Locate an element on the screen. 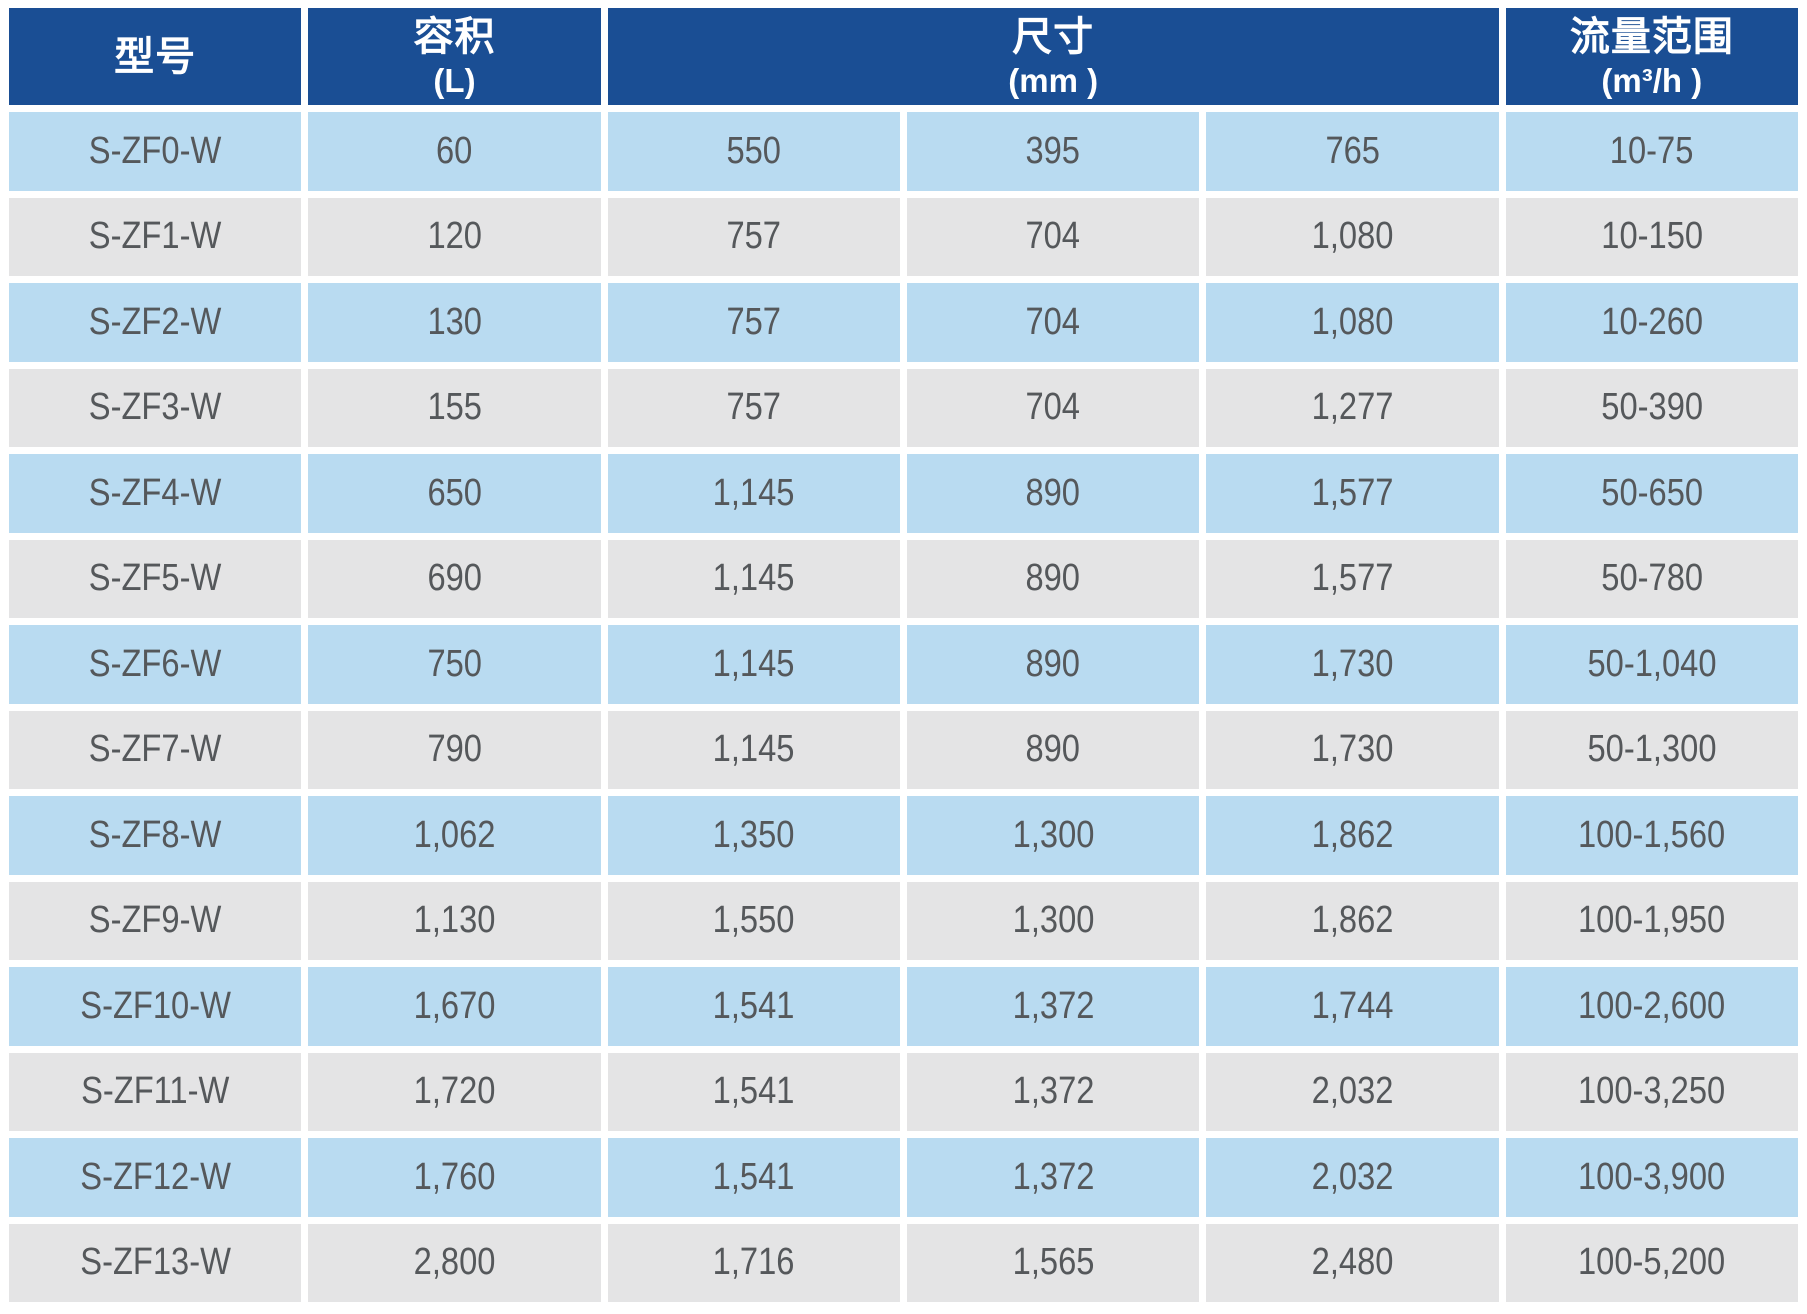 This screenshot has height=1314, width=1807. cell-dimension-3-value: 1,277 is located at coordinates (1352, 407).